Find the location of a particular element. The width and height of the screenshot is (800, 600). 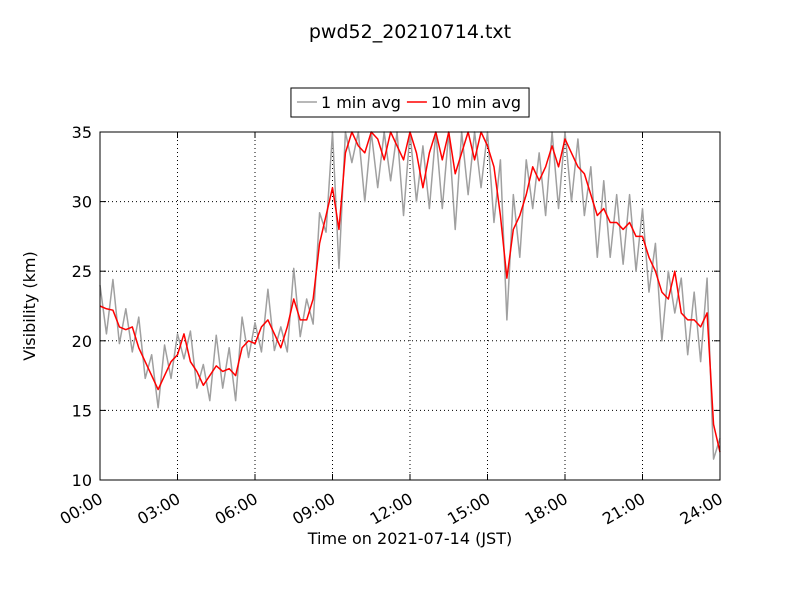

y-axis-label: Visibility (km) is located at coordinates (29, 305).